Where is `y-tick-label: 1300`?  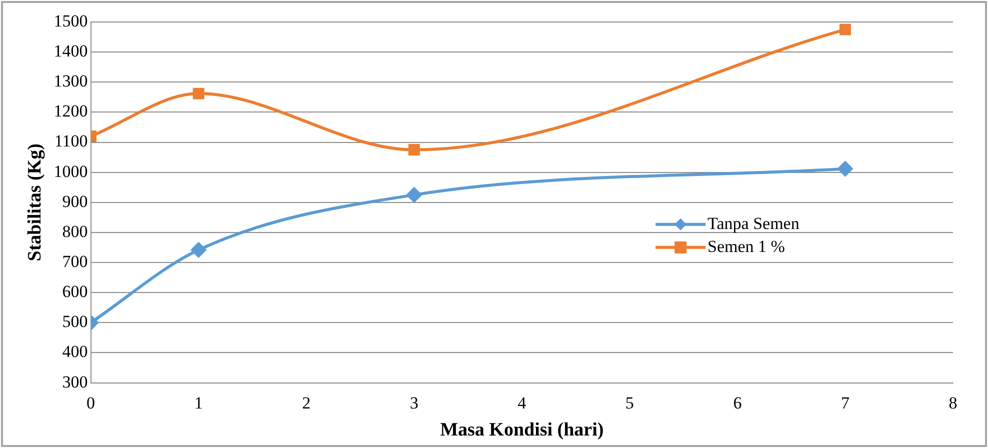
y-tick-label: 1300 is located at coordinates (71, 81).